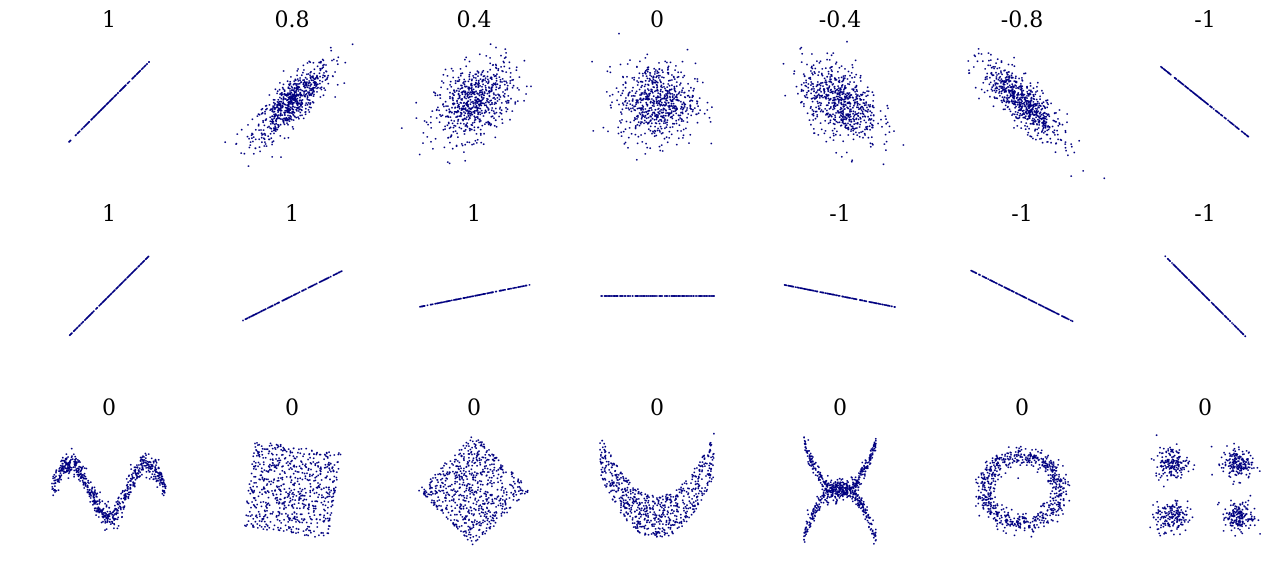 The width and height of the screenshot is (1280, 584). I want to click on scatter-plot, so click(289, 105).